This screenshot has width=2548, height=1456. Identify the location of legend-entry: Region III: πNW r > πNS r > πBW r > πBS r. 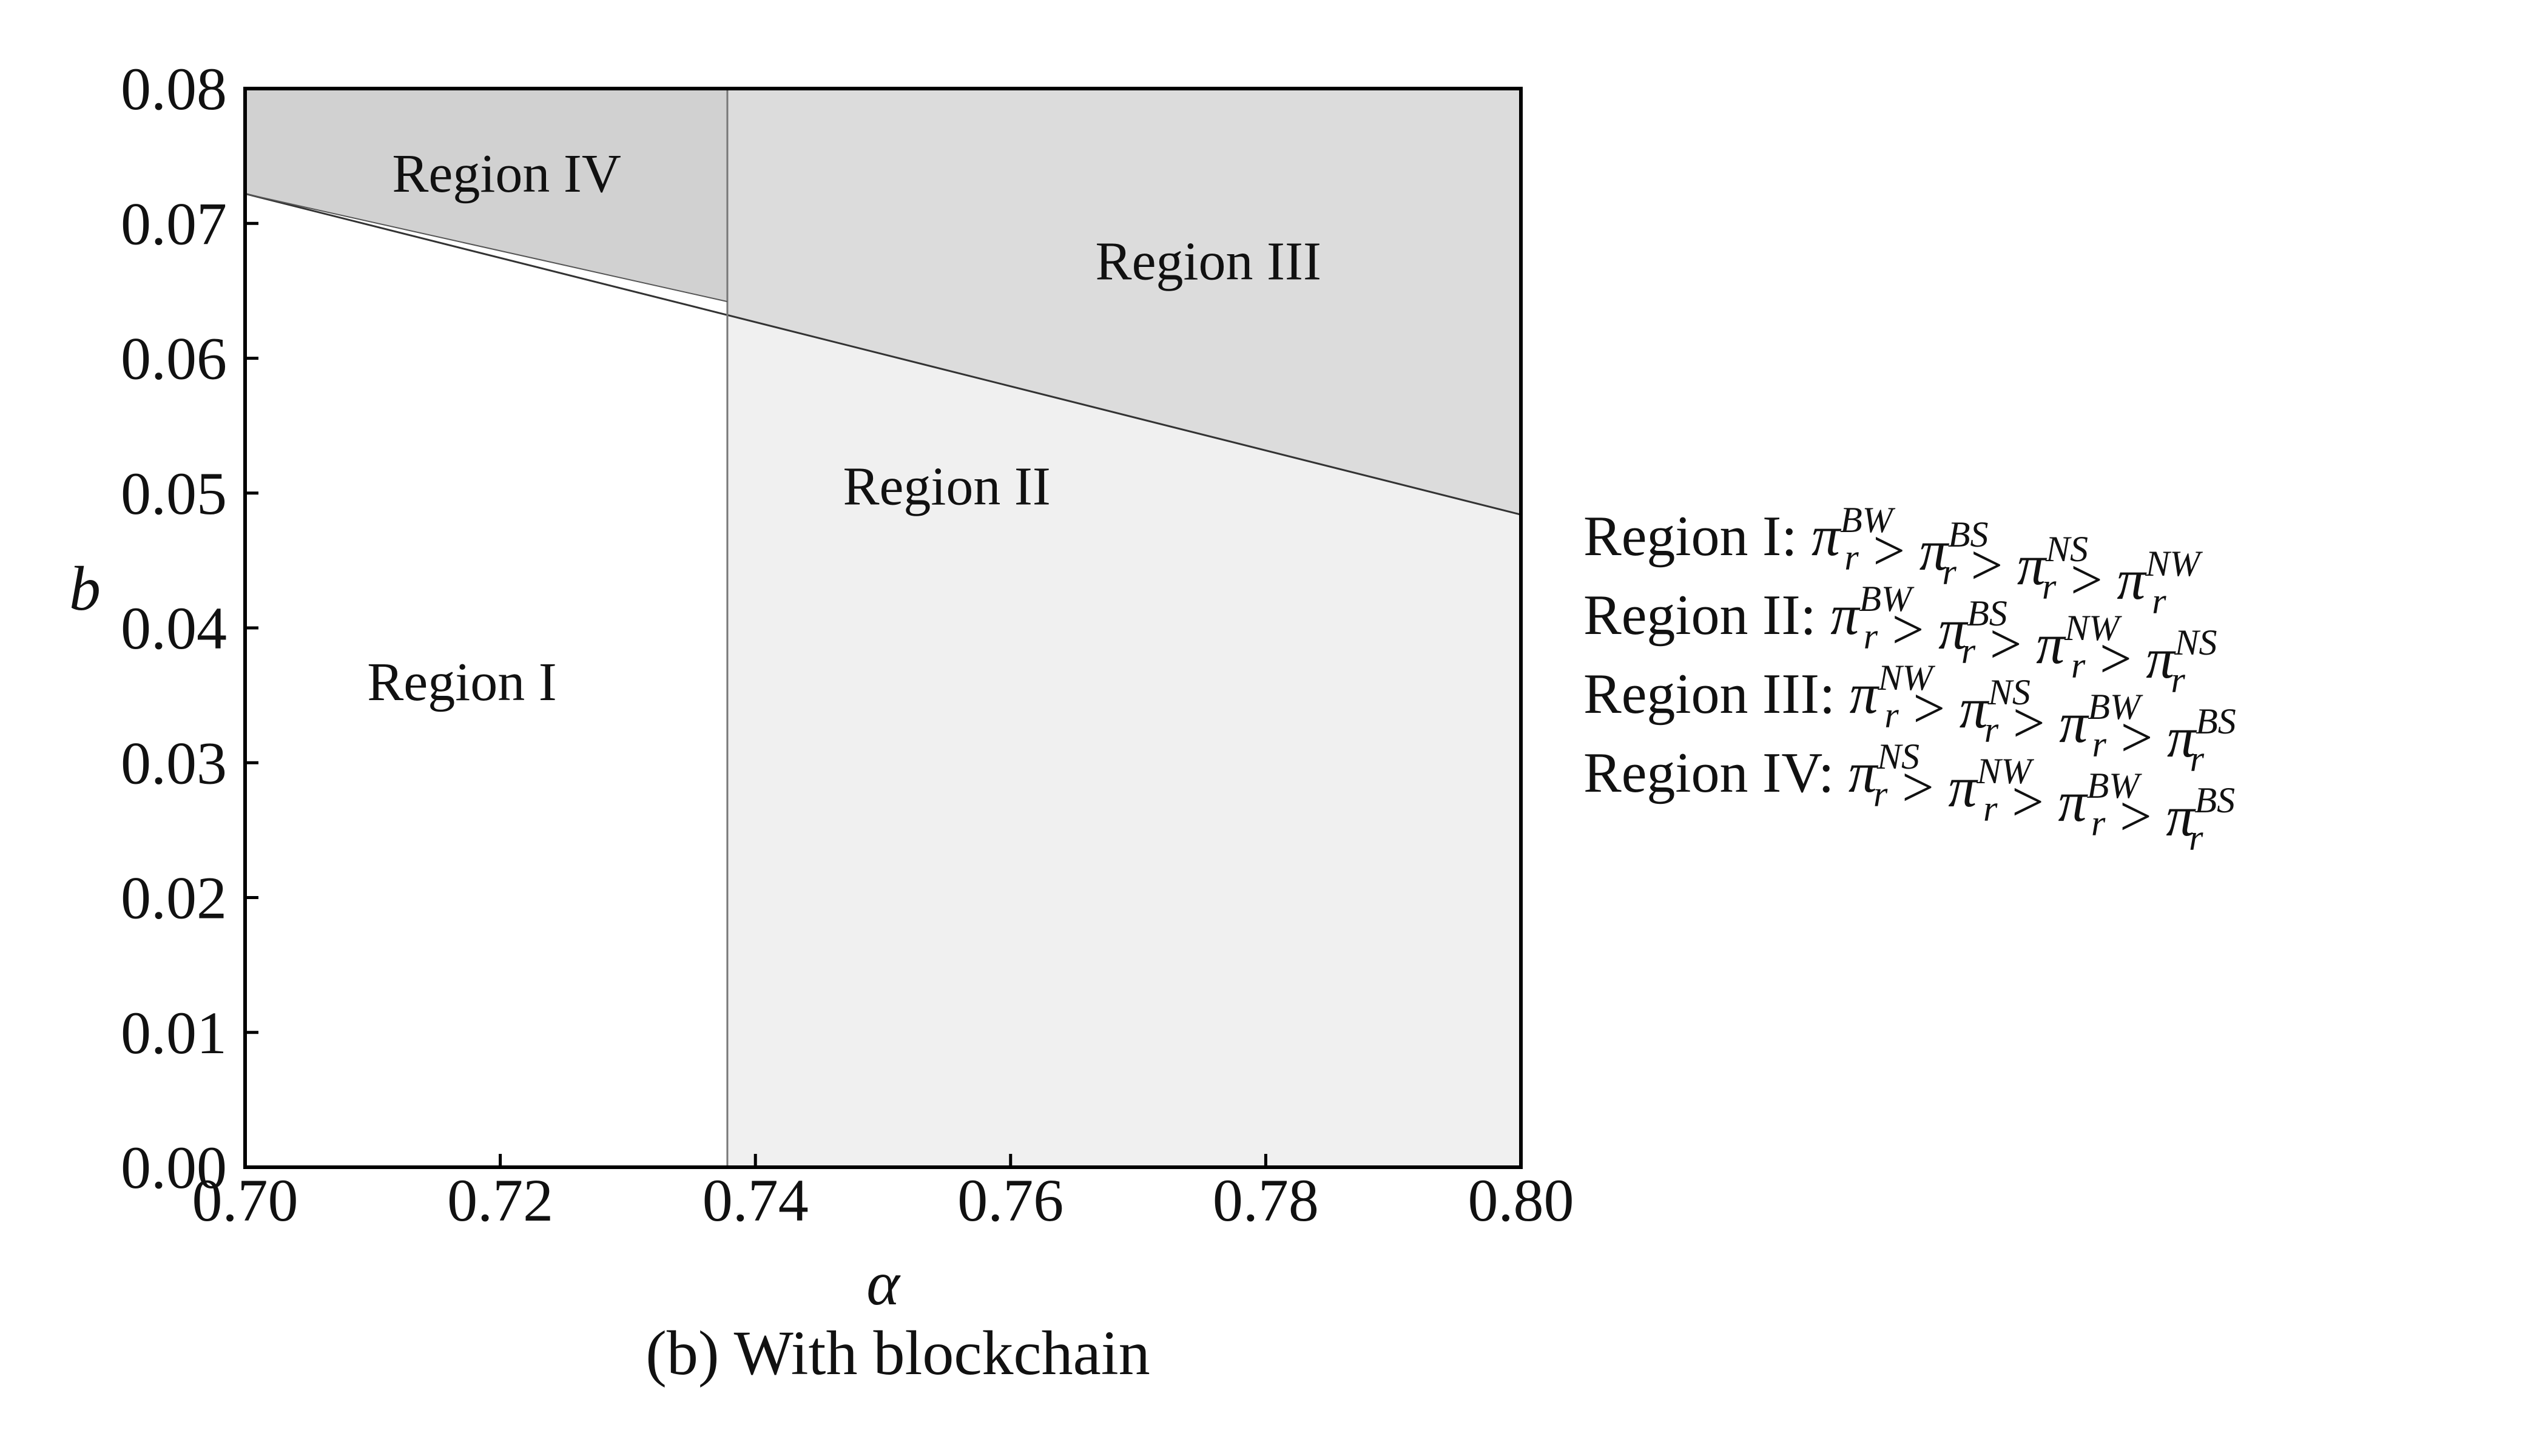
(1909, 718).